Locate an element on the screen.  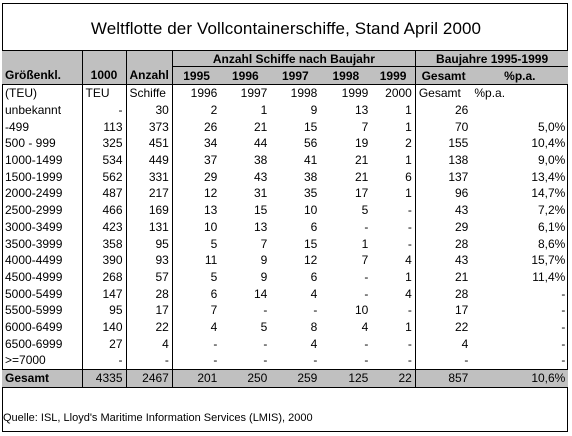
table-cell: 14,7% is located at coordinates (548, 193).